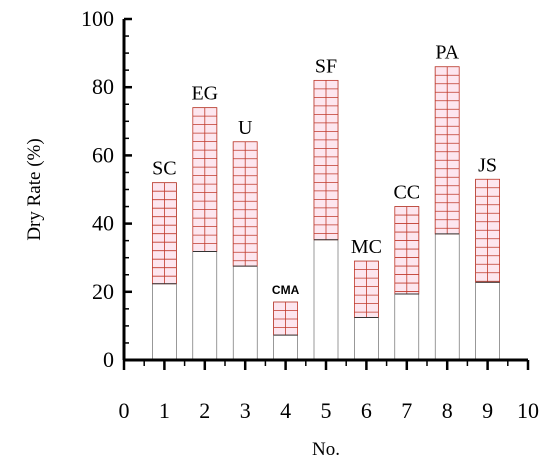 Image resolution: width=550 pixels, height=464 pixels. Describe the element at coordinates (204, 94) in the screenshot. I see `bar-label-eg: EG` at that location.